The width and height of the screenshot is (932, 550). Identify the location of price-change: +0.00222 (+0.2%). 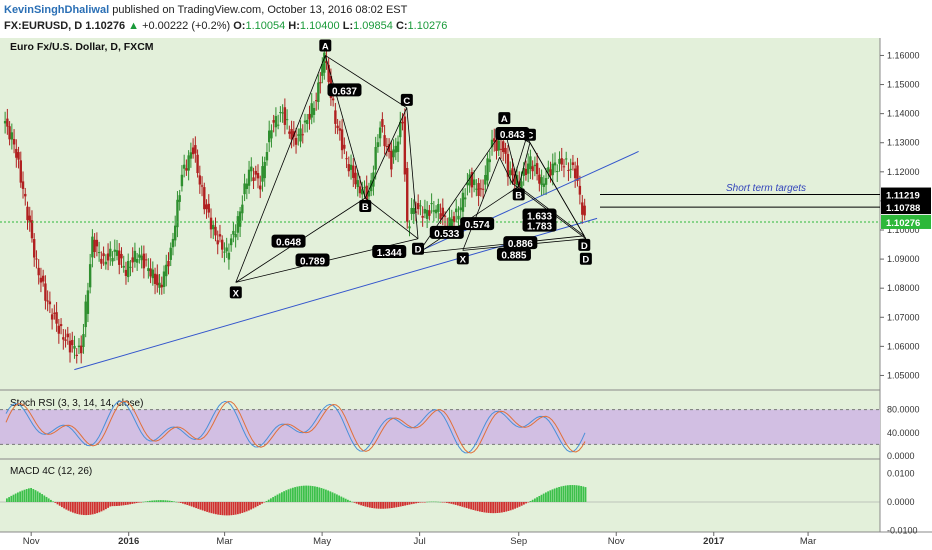
(186, 26).